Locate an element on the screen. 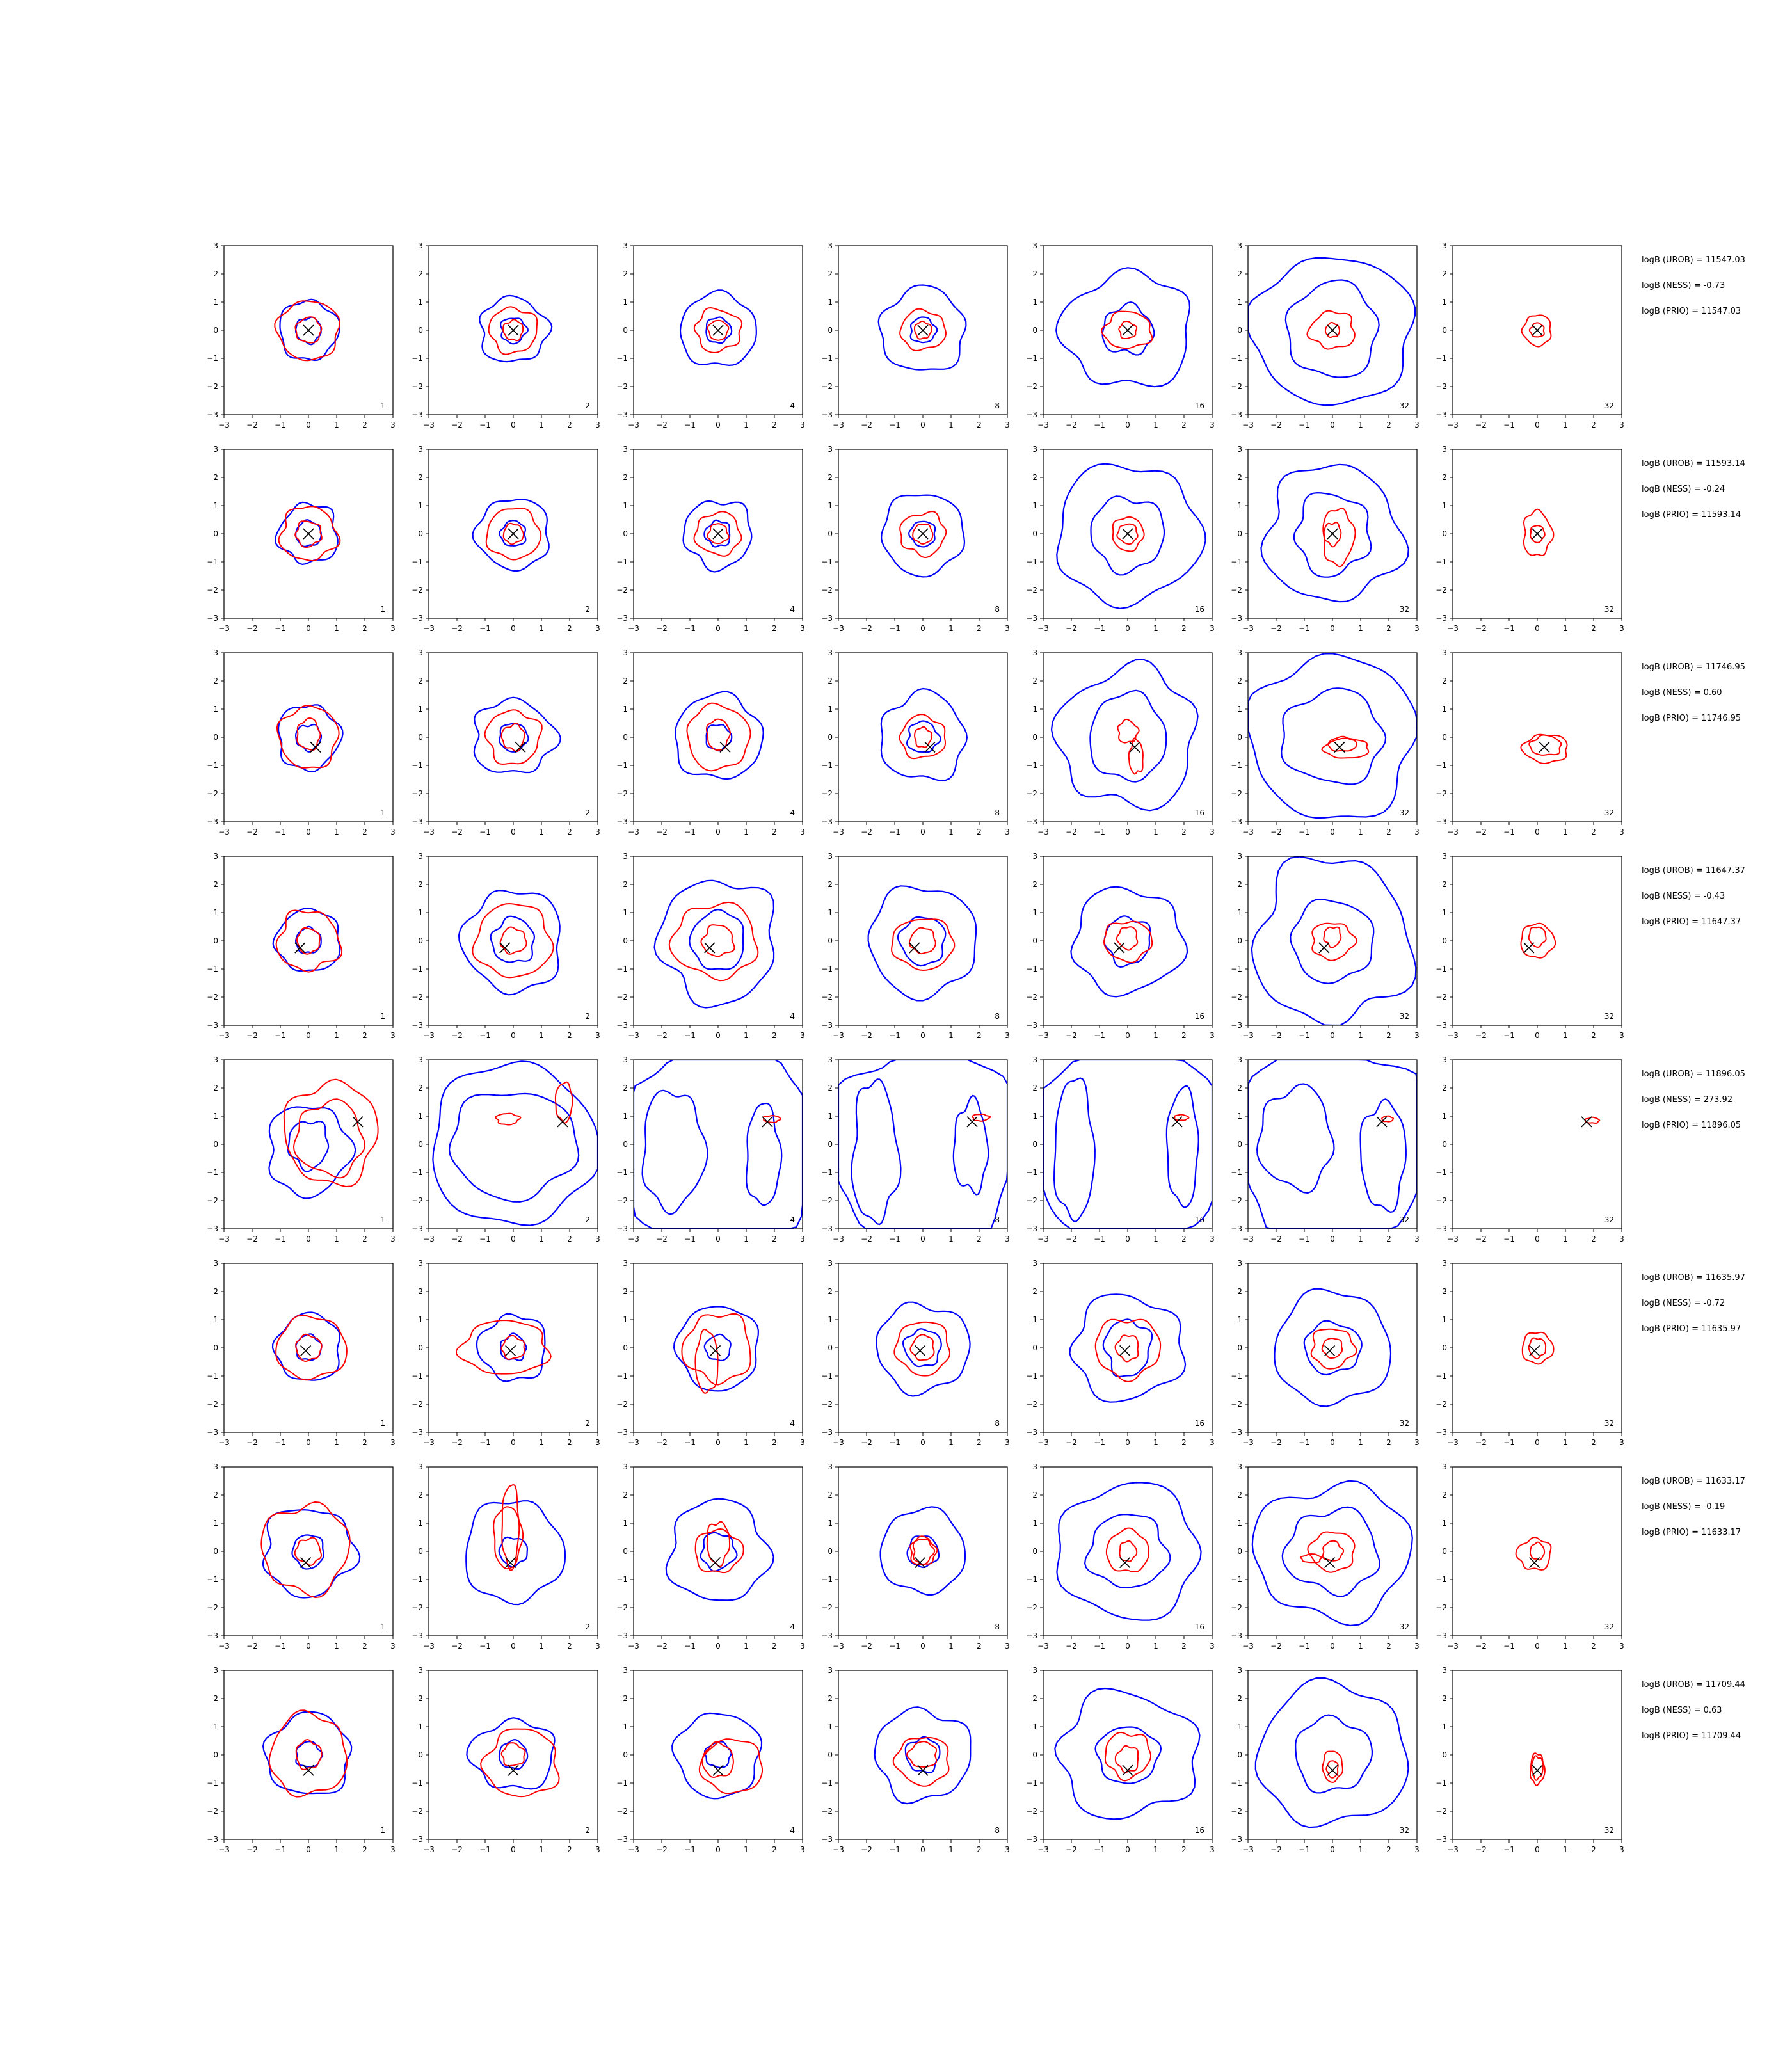 Image resolution: width=1792 pixels, height=2048 pixels. panel-tag: 16 is located at coordinates (1199, 812).